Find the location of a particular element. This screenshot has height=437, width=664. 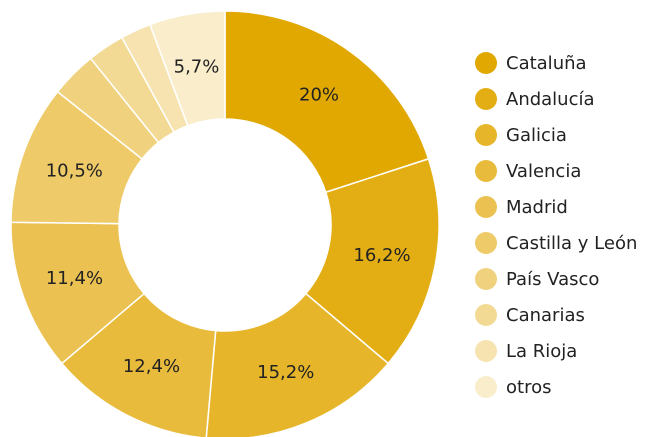

legend-label: Castilla y León is located at coordinates (571, 243).